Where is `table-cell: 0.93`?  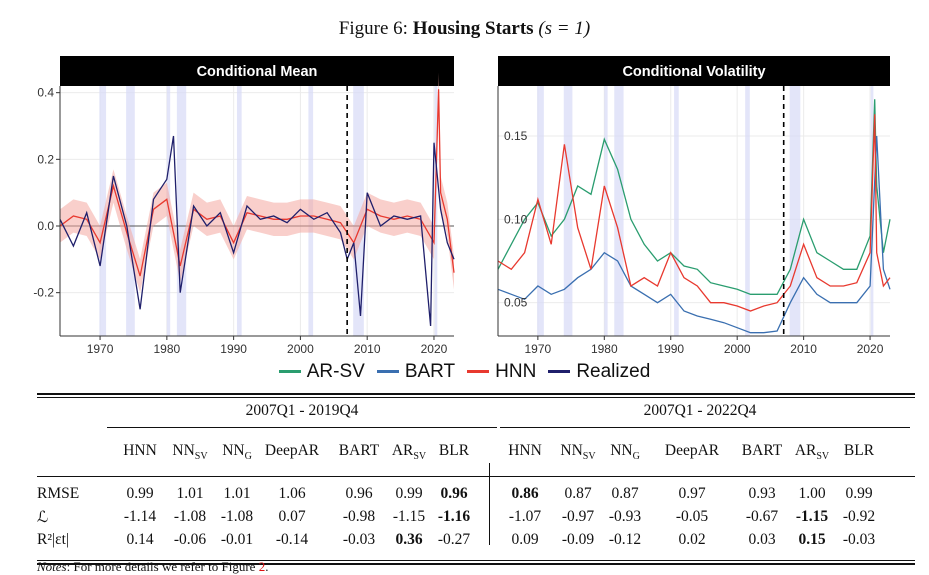 table-cell: 0.93 is located at coordinates (762, 493).